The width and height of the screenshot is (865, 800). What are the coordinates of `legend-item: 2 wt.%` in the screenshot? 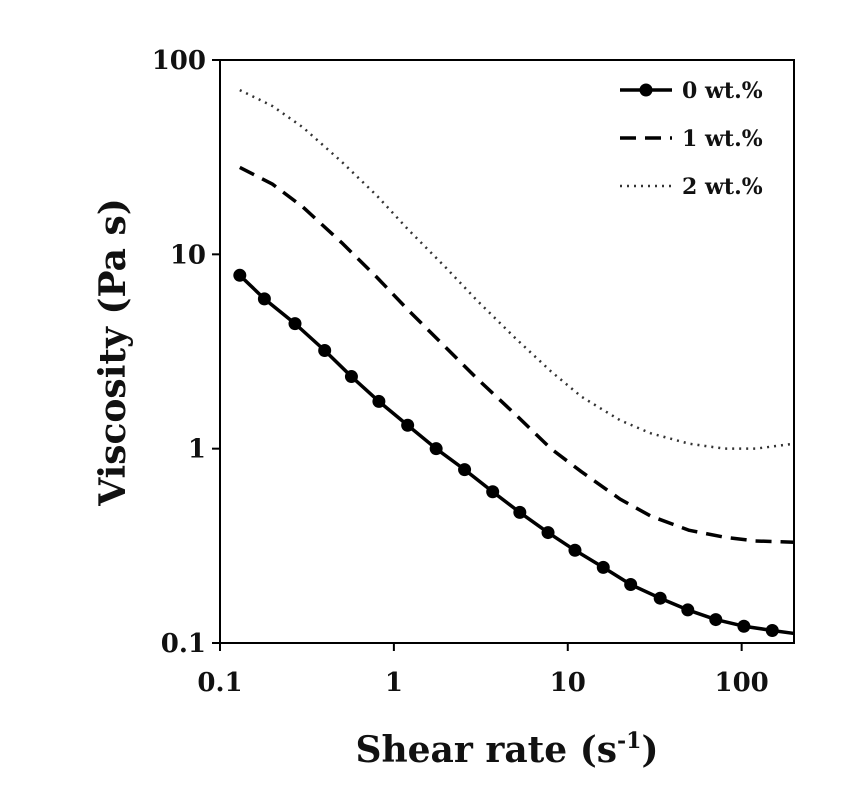 It's located at (691, 187).